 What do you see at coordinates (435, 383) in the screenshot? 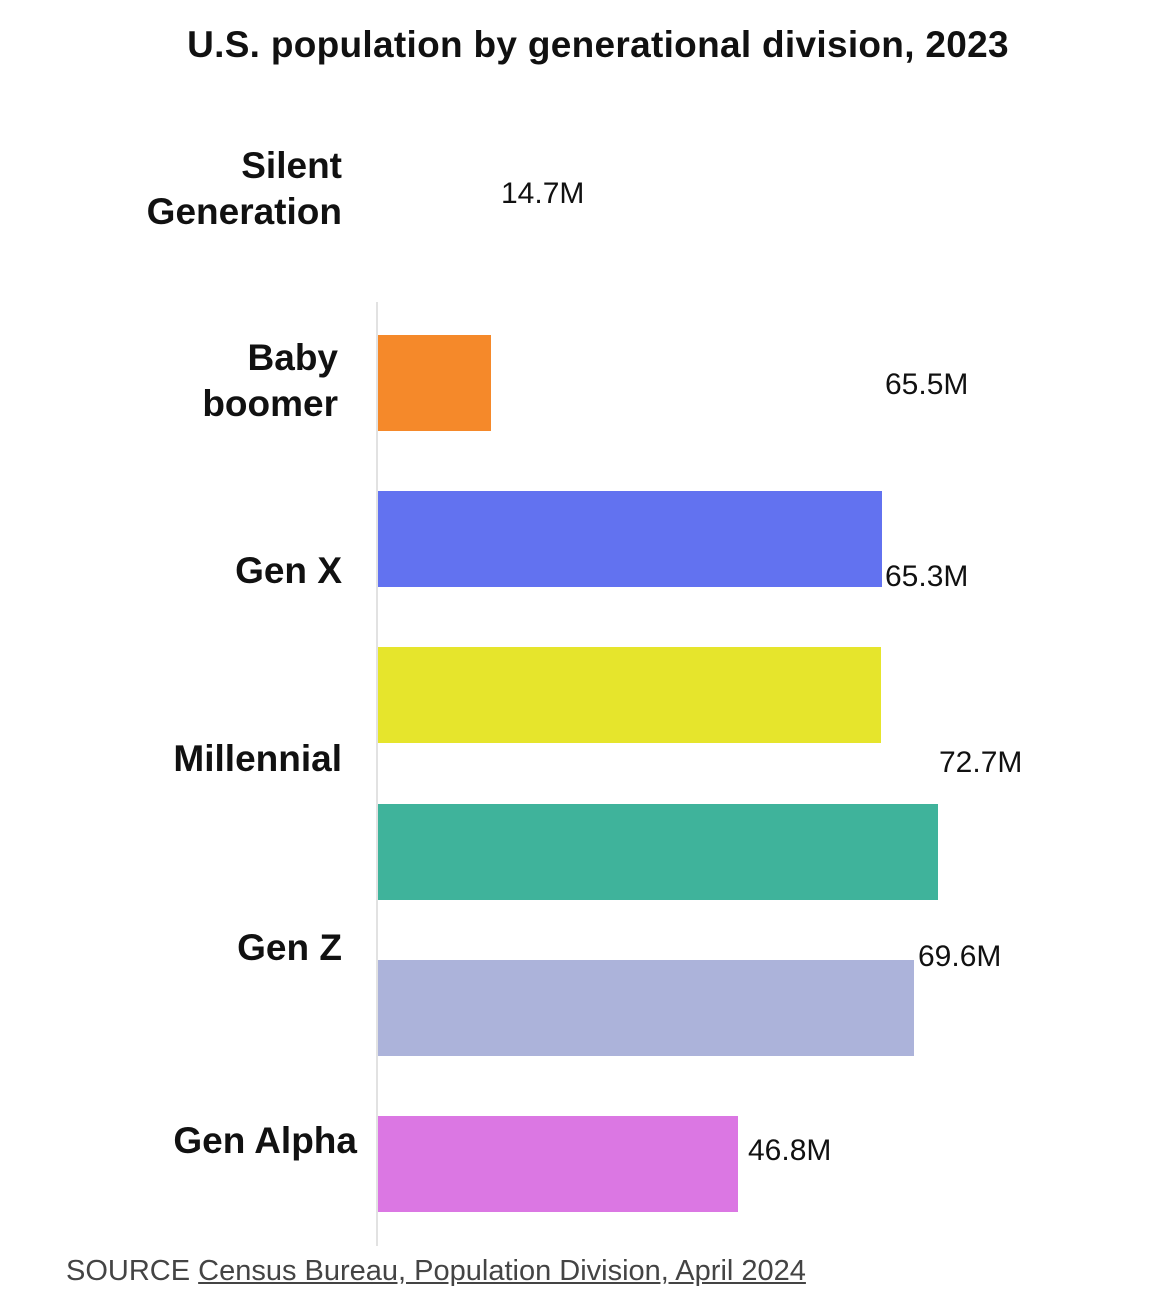
I see `bar-silent-generation` at bounding box center [435, 383].